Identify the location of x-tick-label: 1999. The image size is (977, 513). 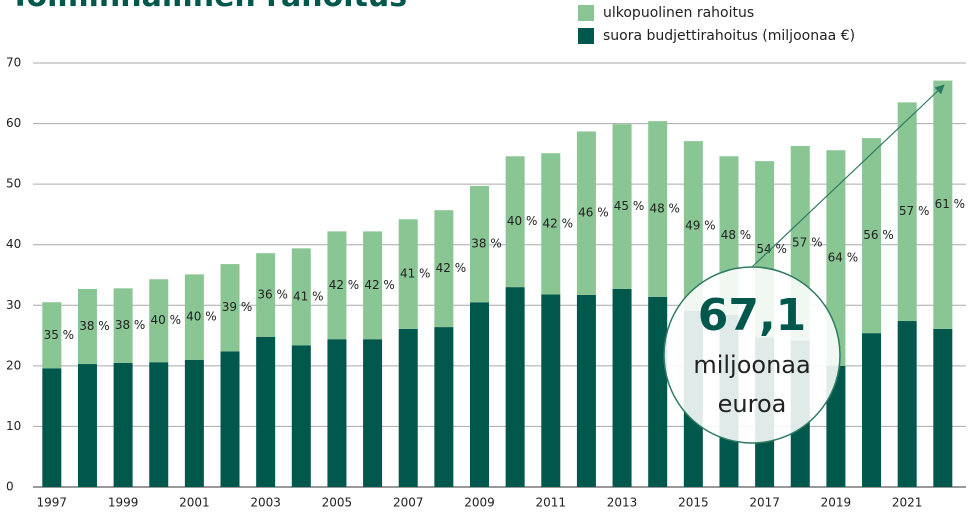
(123, 503).